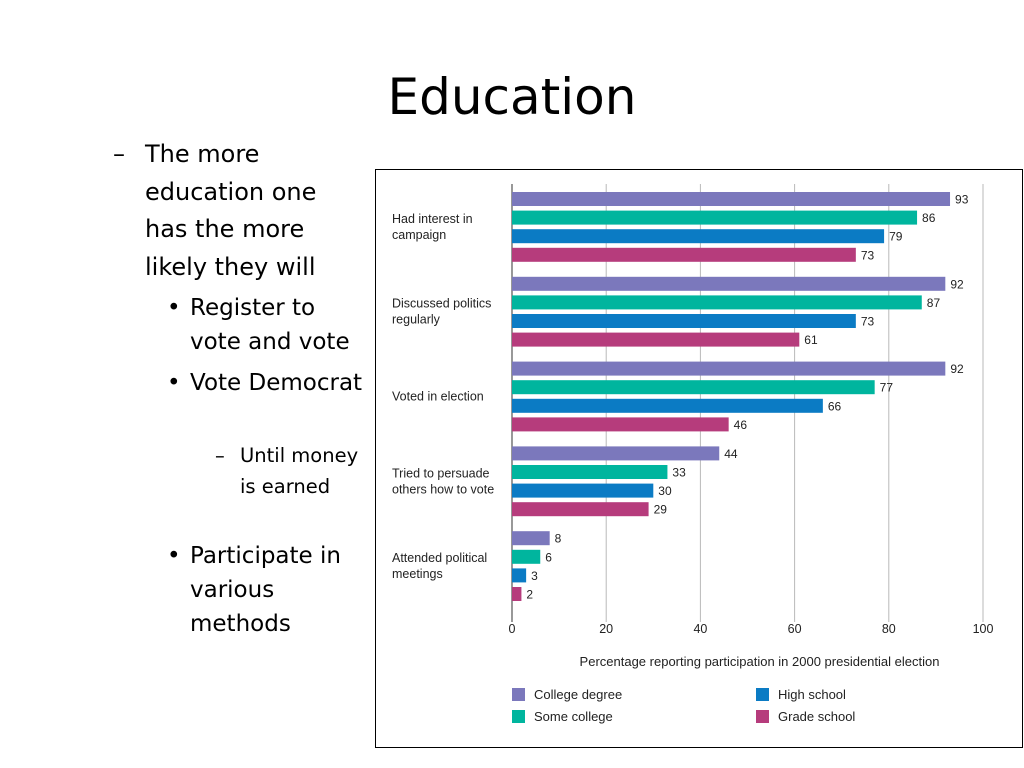  I want to click on category-label: Discussed politics, so click(441, 304).